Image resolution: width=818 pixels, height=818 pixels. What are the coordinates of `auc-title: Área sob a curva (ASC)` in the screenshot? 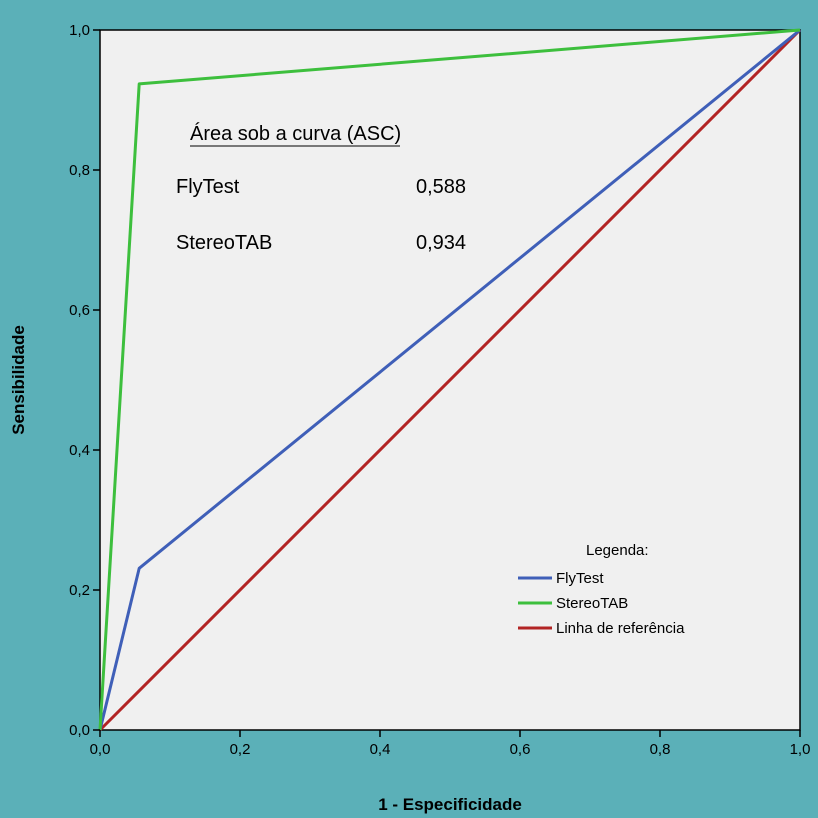 It's located at (295, 133).